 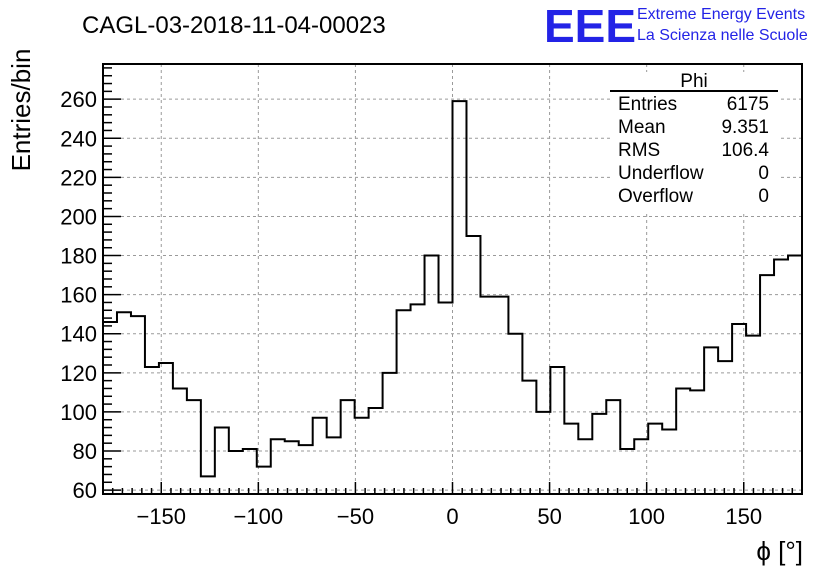 What do you see at coordinates (721, 14) in the screenshot?
I see `eee-logo-line-1: Extreme Energy Events` at bounding box center [721, 14].